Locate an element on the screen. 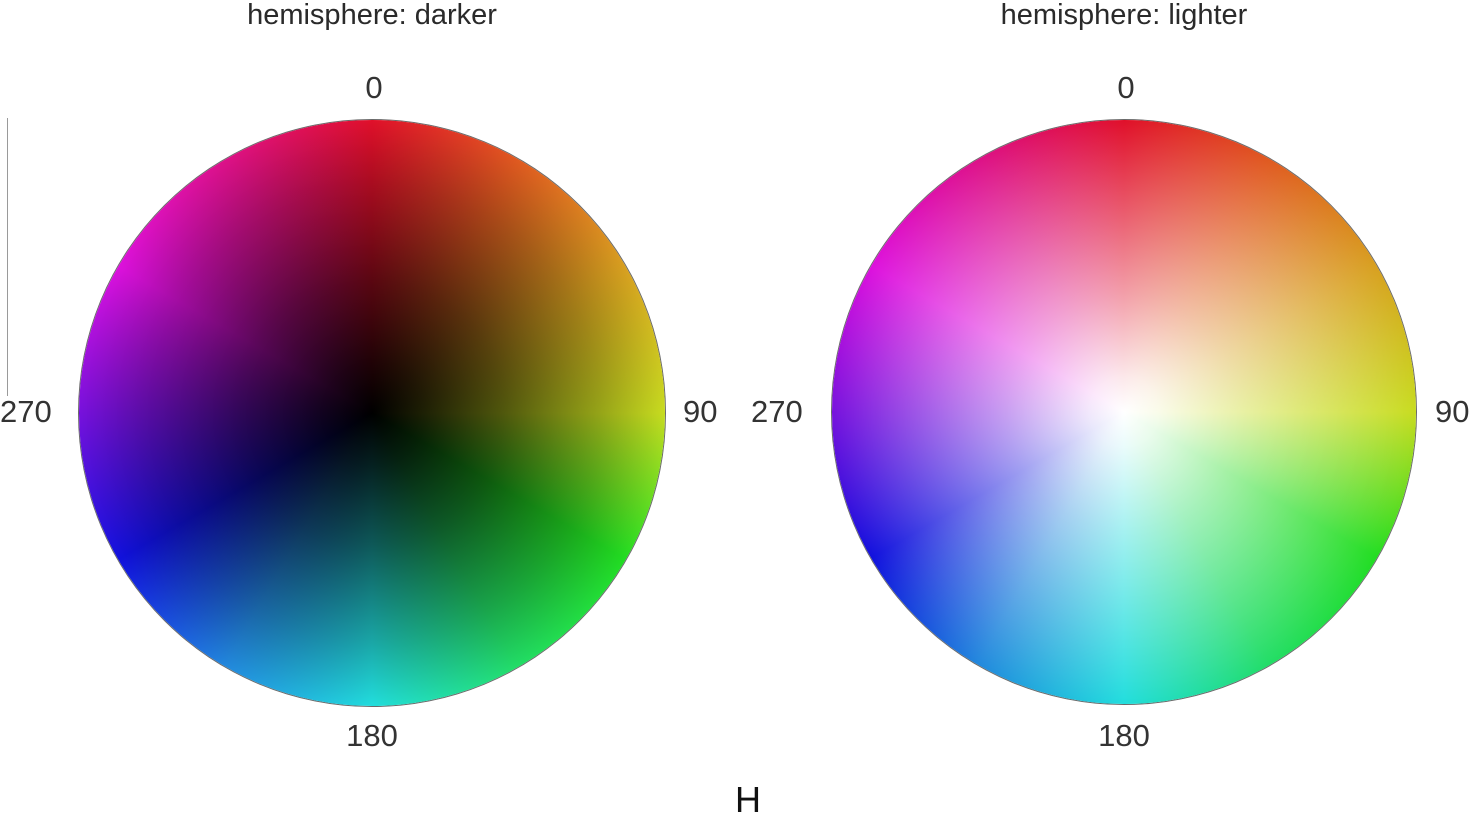  panel-title-lighter: hemisphere: lighter is located at coordinates (1124, 15).